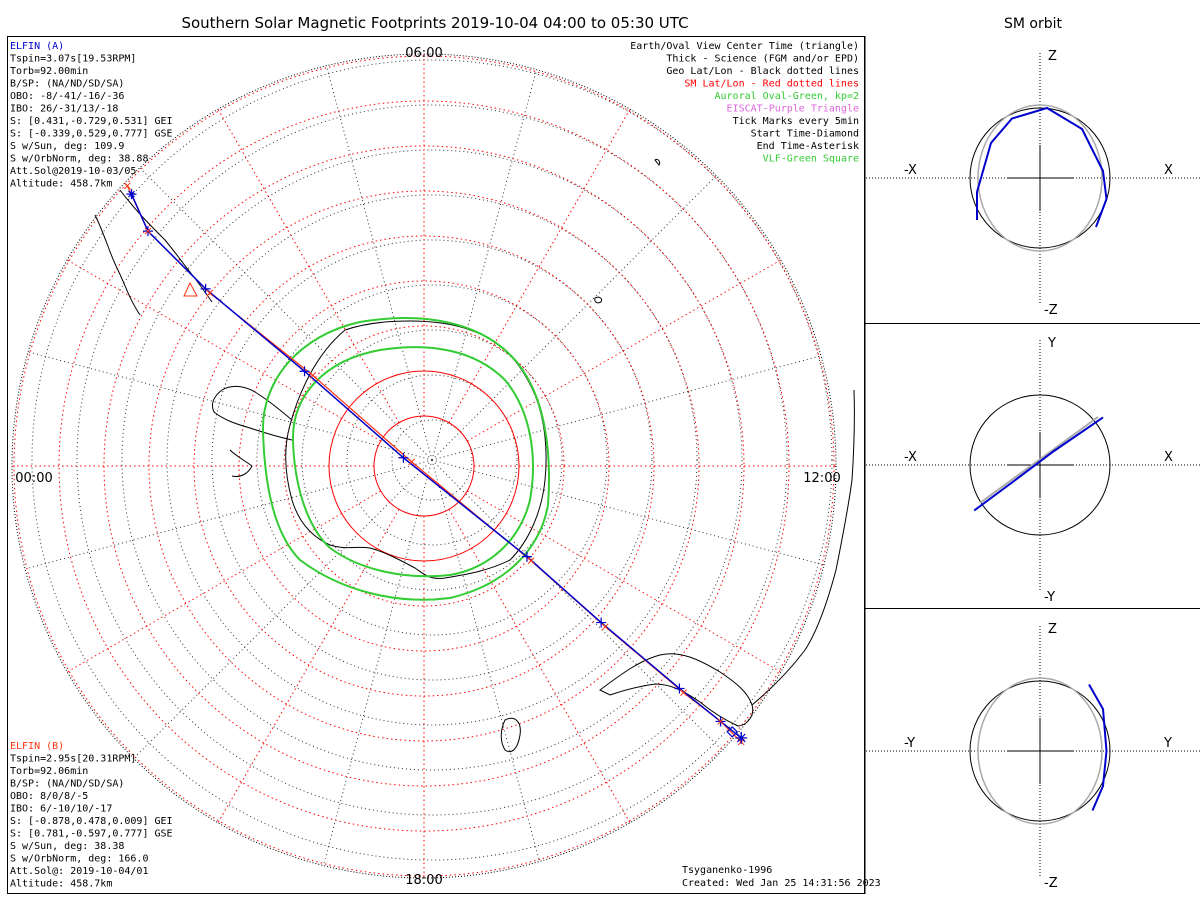 This screenshot has height=900, width=1200. I want to click on elfin-b-line: IBO: 6/-10/10/-17, so click(61, 809).